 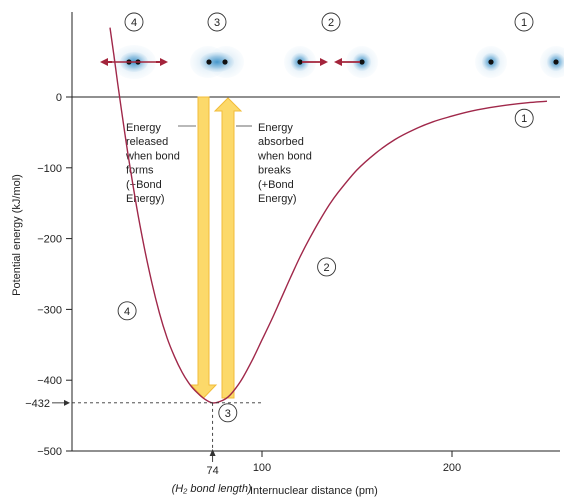 I want to click on curve-marker-2: 2, so click(x=327, y=267).